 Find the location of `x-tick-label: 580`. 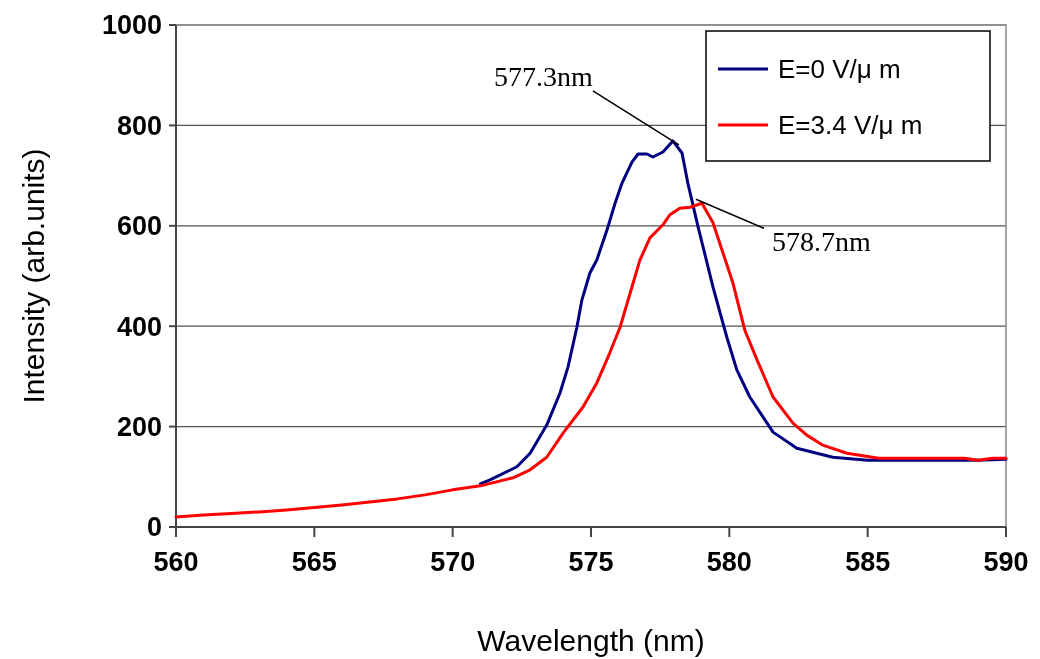

x-tick-label: 580 is located at coordinates (729, 562).